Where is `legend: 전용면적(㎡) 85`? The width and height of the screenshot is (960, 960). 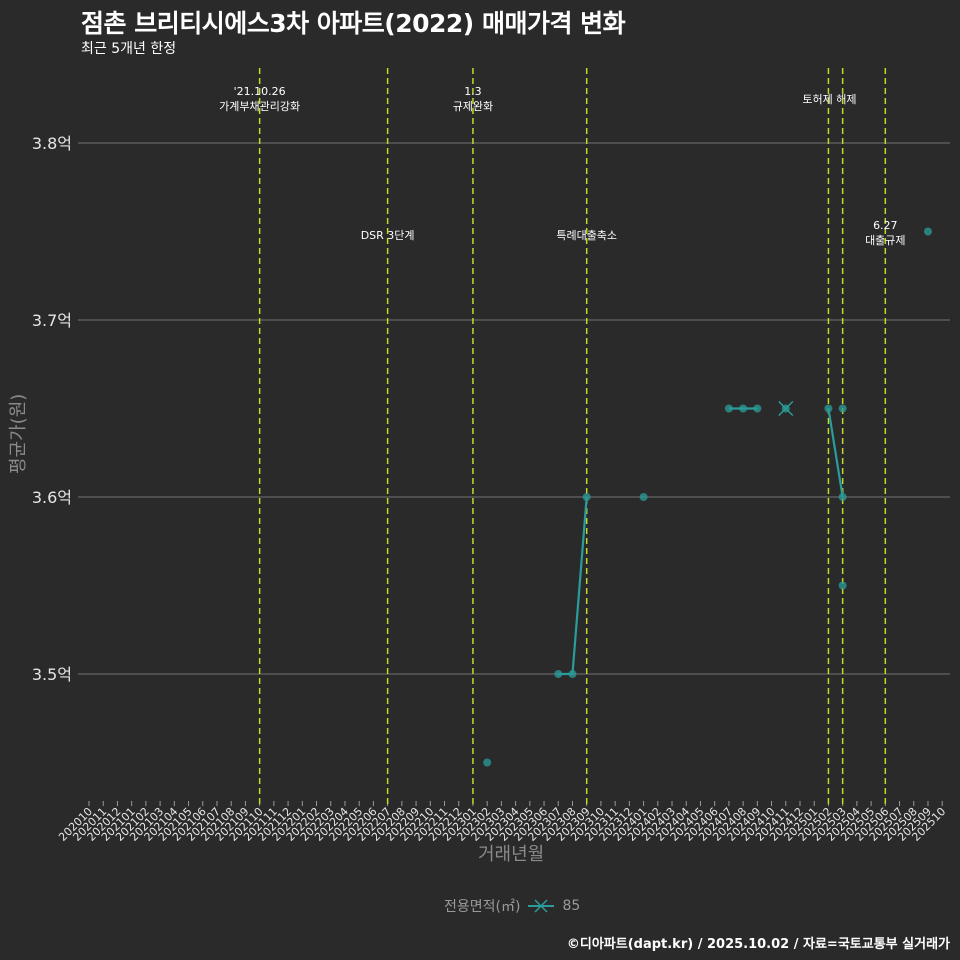
legend: 전용면적(㎡) 85 is located at coordinates (512, 906).